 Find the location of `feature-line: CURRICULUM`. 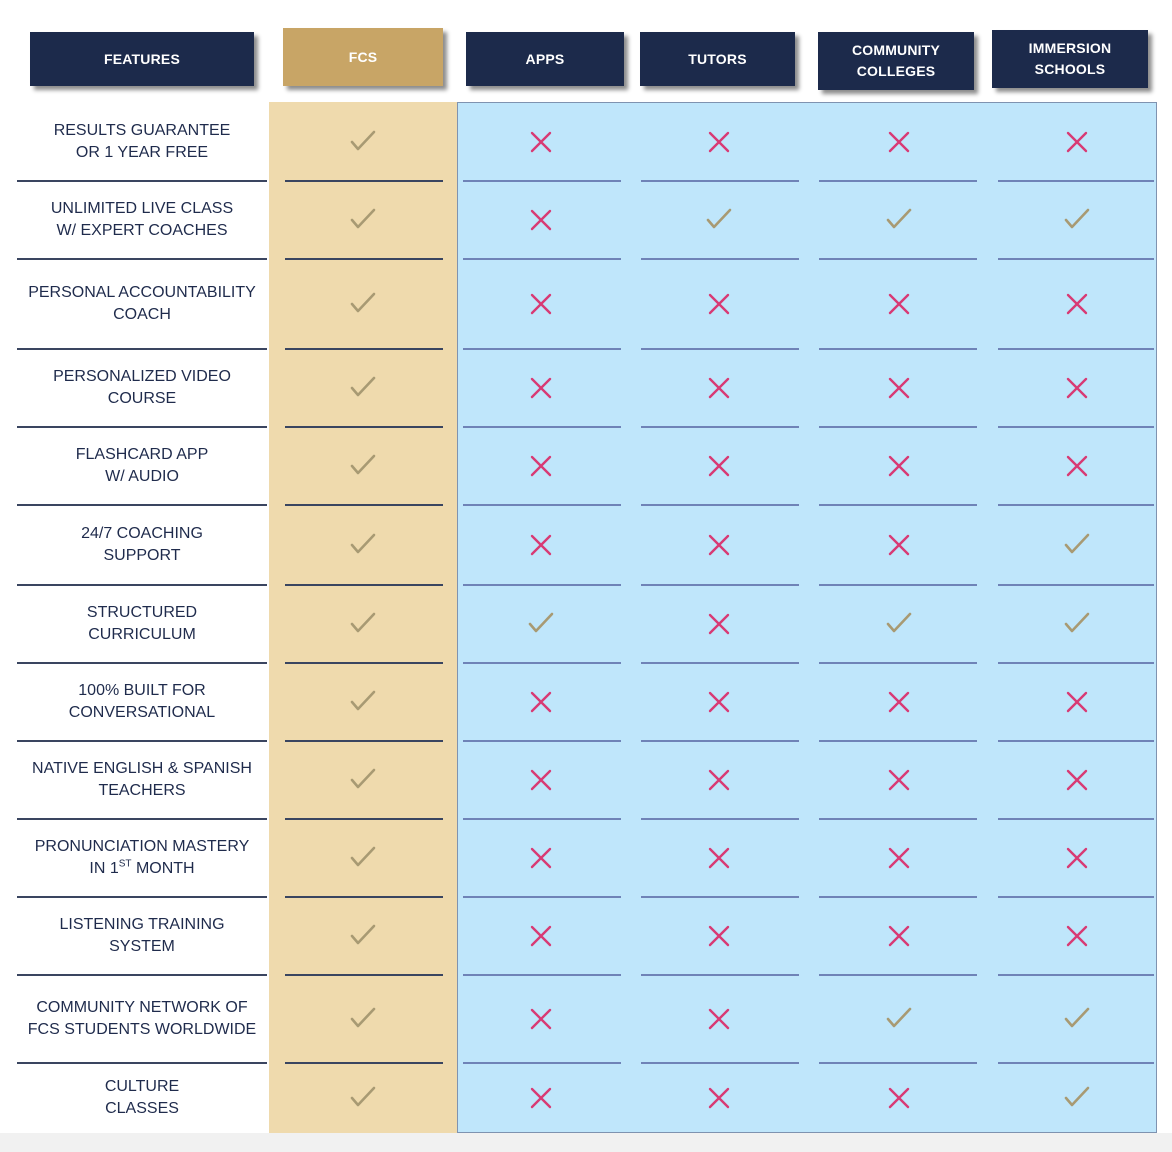

feature-line: CURRICULUM is located at coordinates (142, 635).